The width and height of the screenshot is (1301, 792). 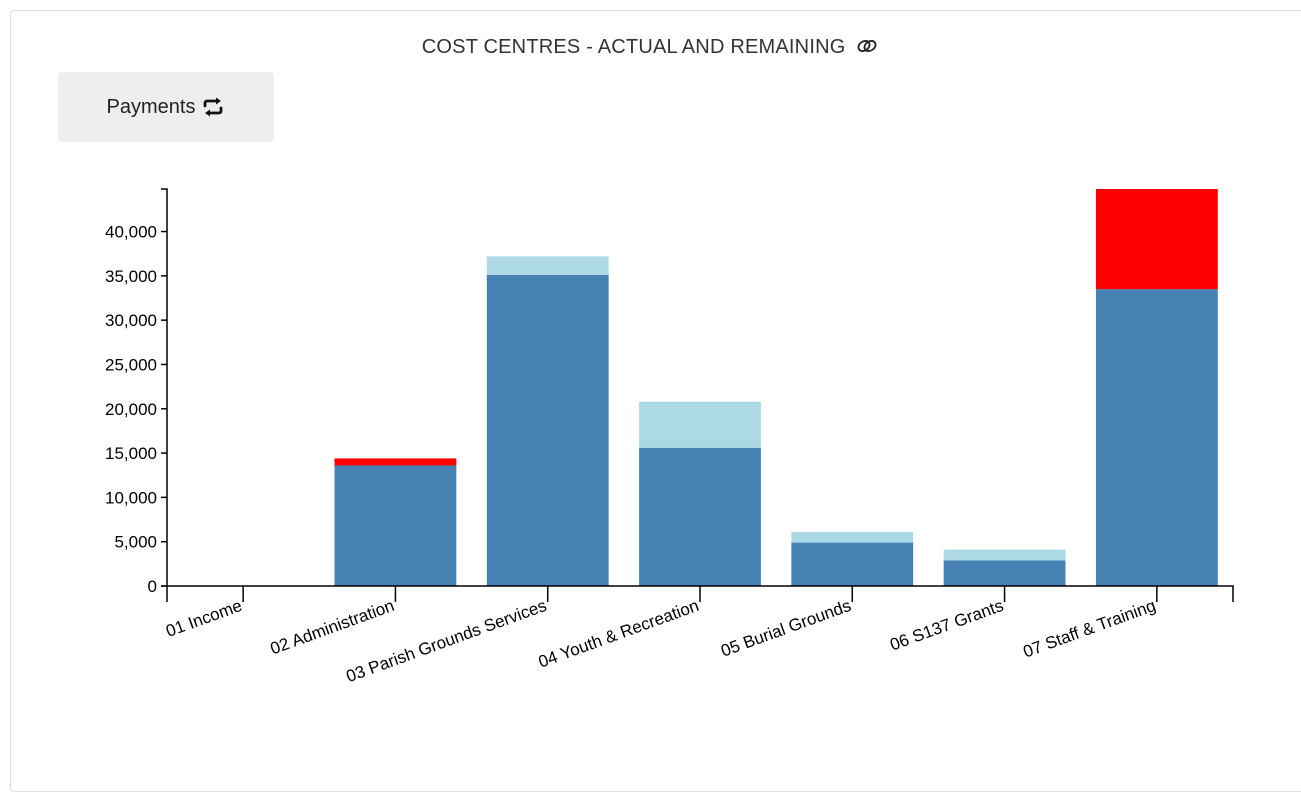 I want to click on link-icon, so click(x=867, y=46).